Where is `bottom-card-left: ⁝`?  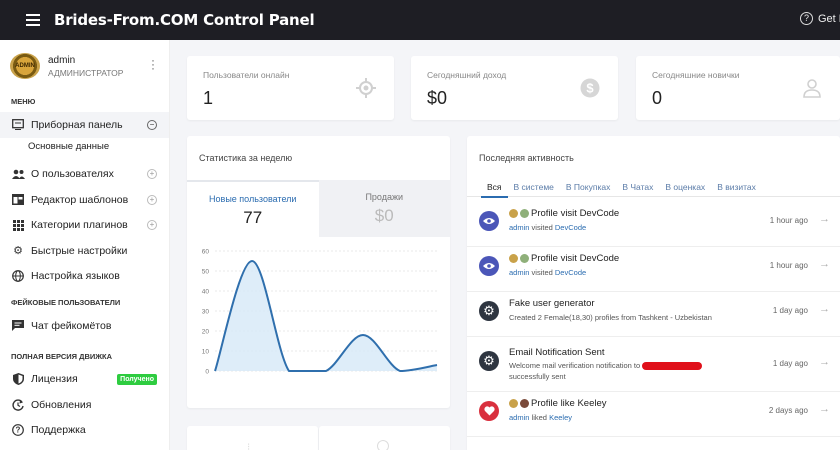 bottom-card-left: ⁝ is located at coordinates (252, 438).